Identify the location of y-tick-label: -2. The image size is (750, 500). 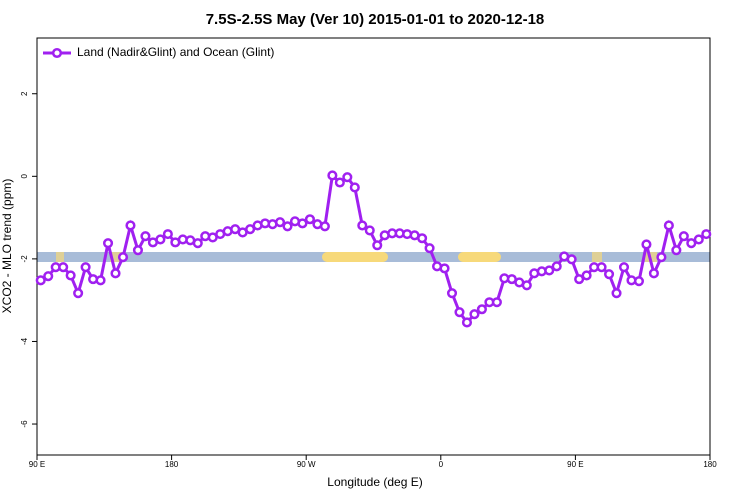
(24, 259).